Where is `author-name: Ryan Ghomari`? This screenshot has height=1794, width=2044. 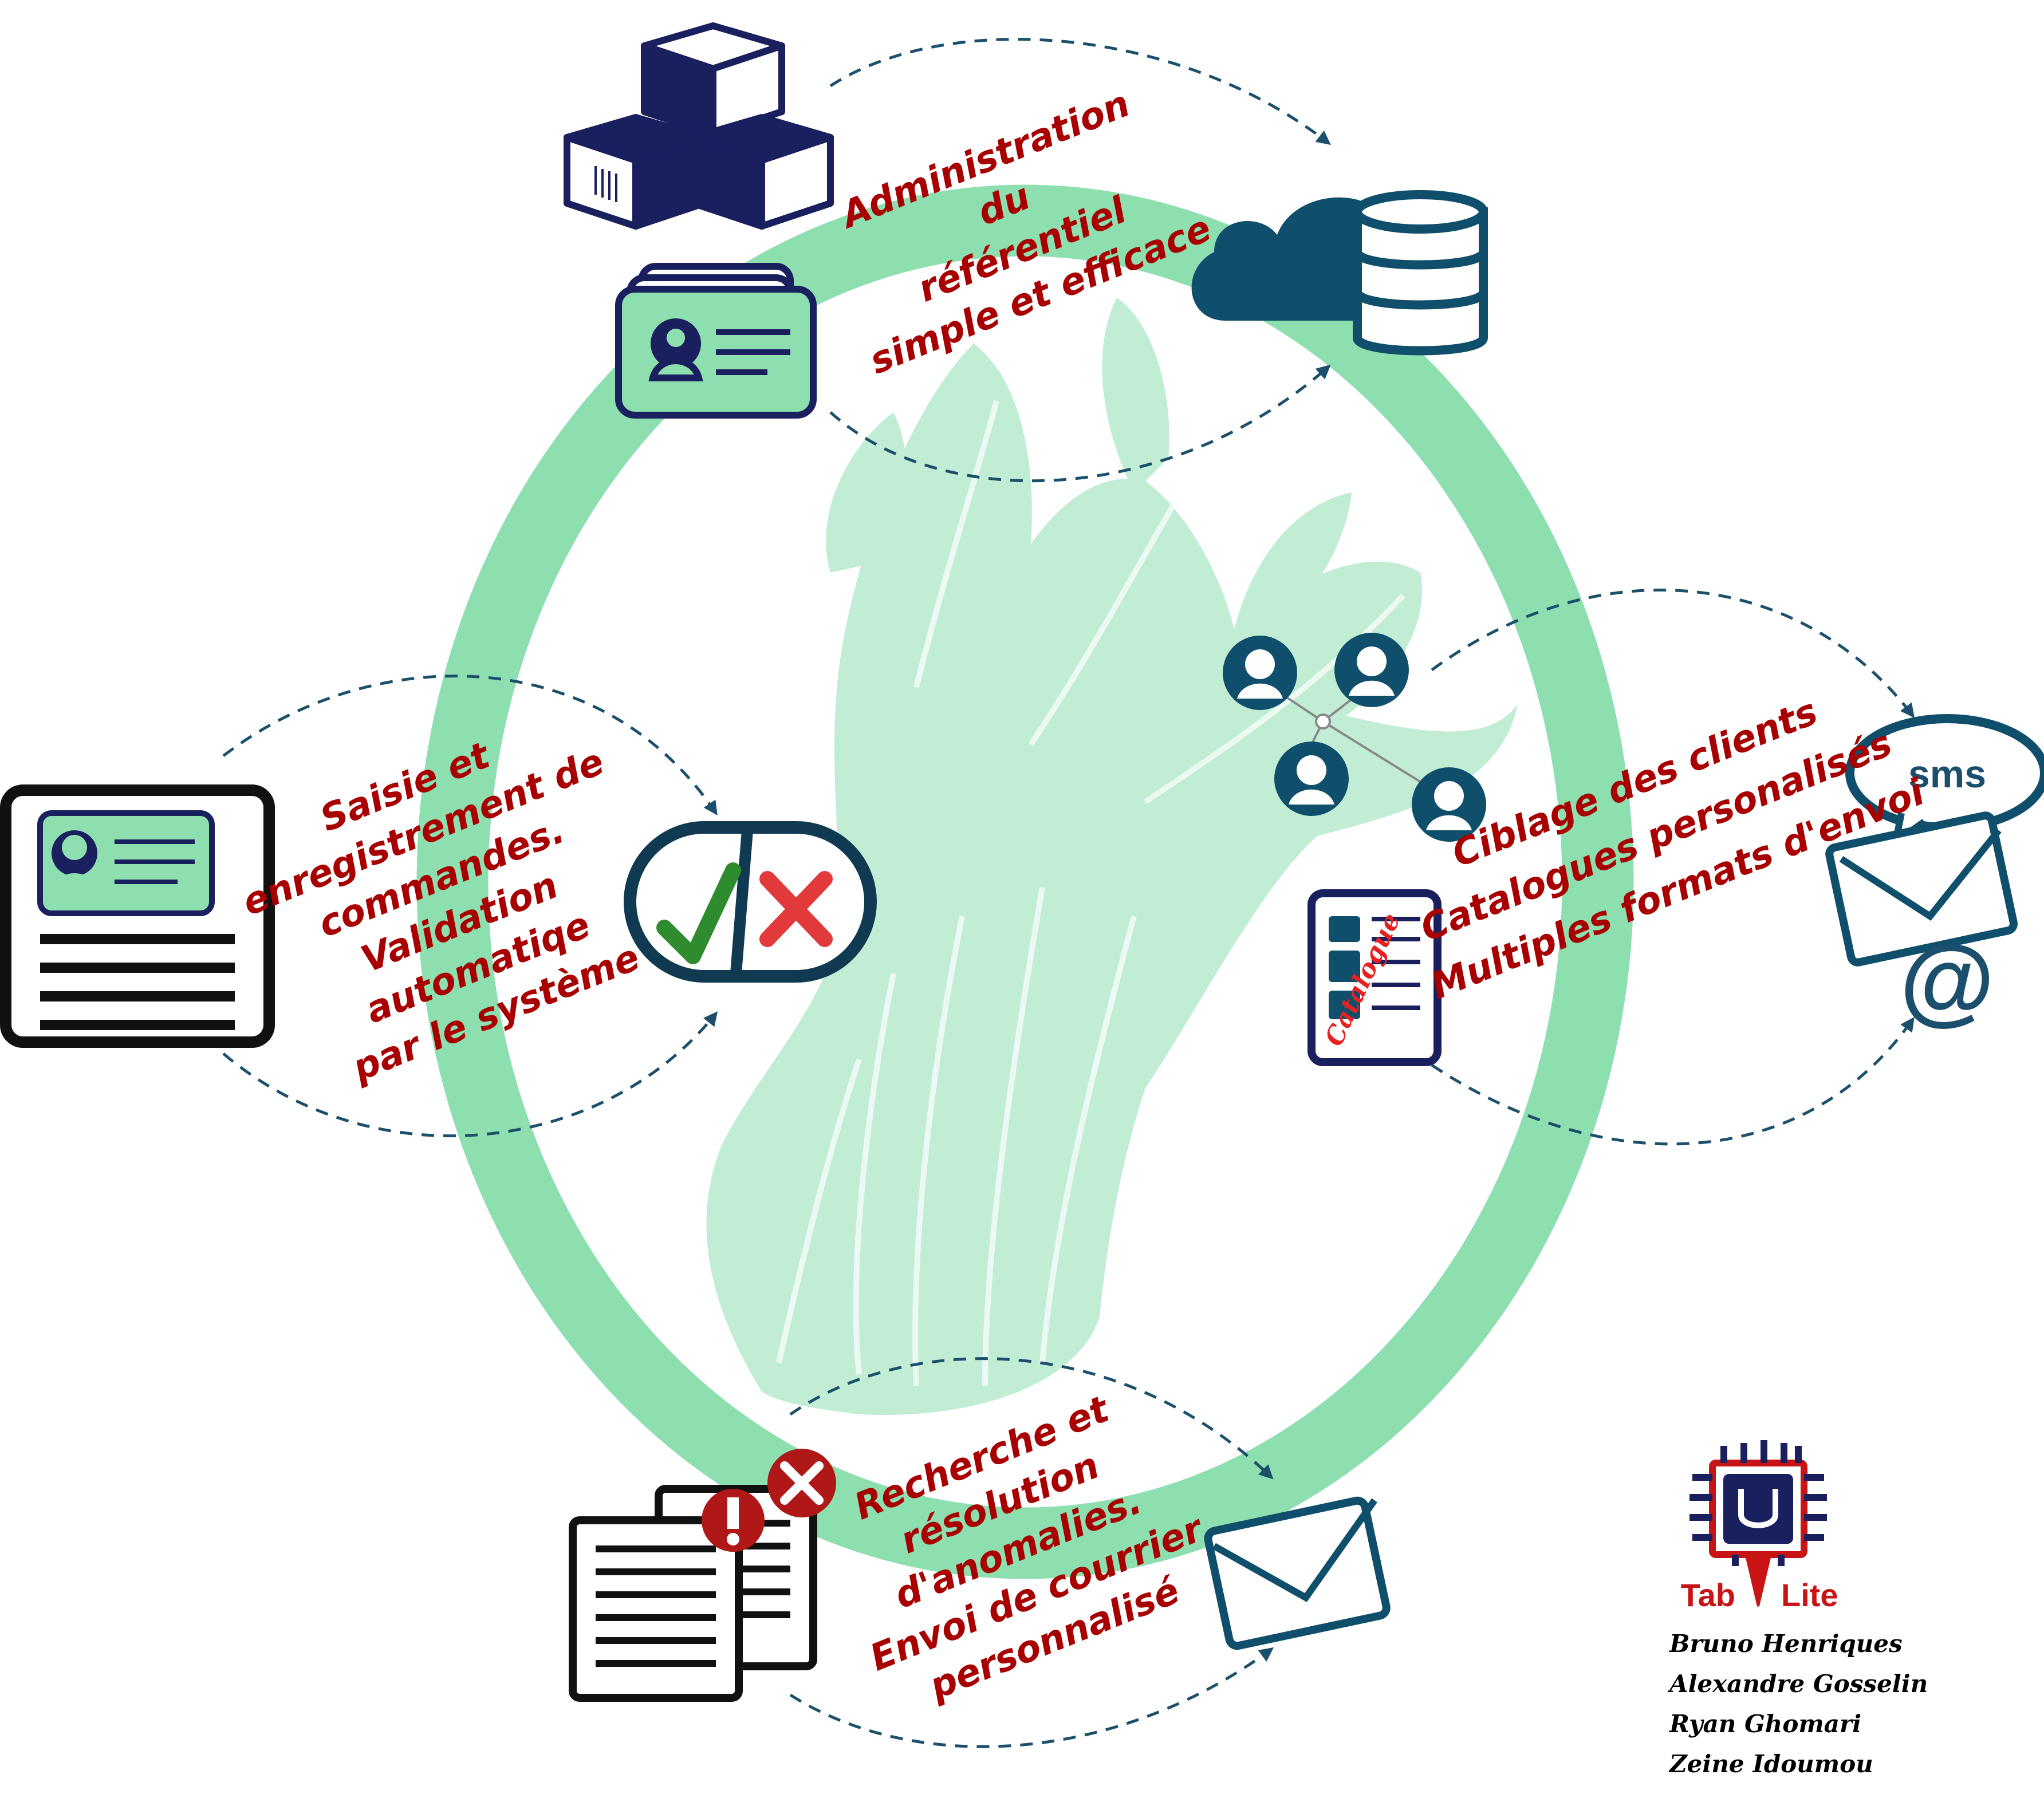
author-name: Ryan Ghomari is located at coordinates (1765, 1724).